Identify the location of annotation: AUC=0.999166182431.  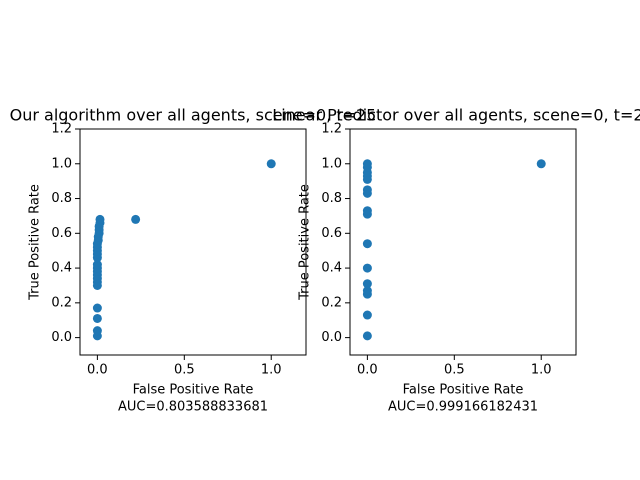
(463, 407).